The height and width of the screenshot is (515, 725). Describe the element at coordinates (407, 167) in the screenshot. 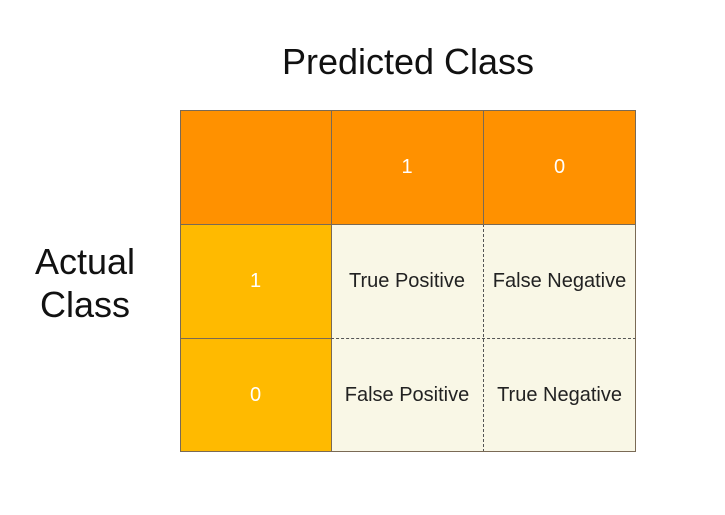

I see `column-header-1: 1` at that location.